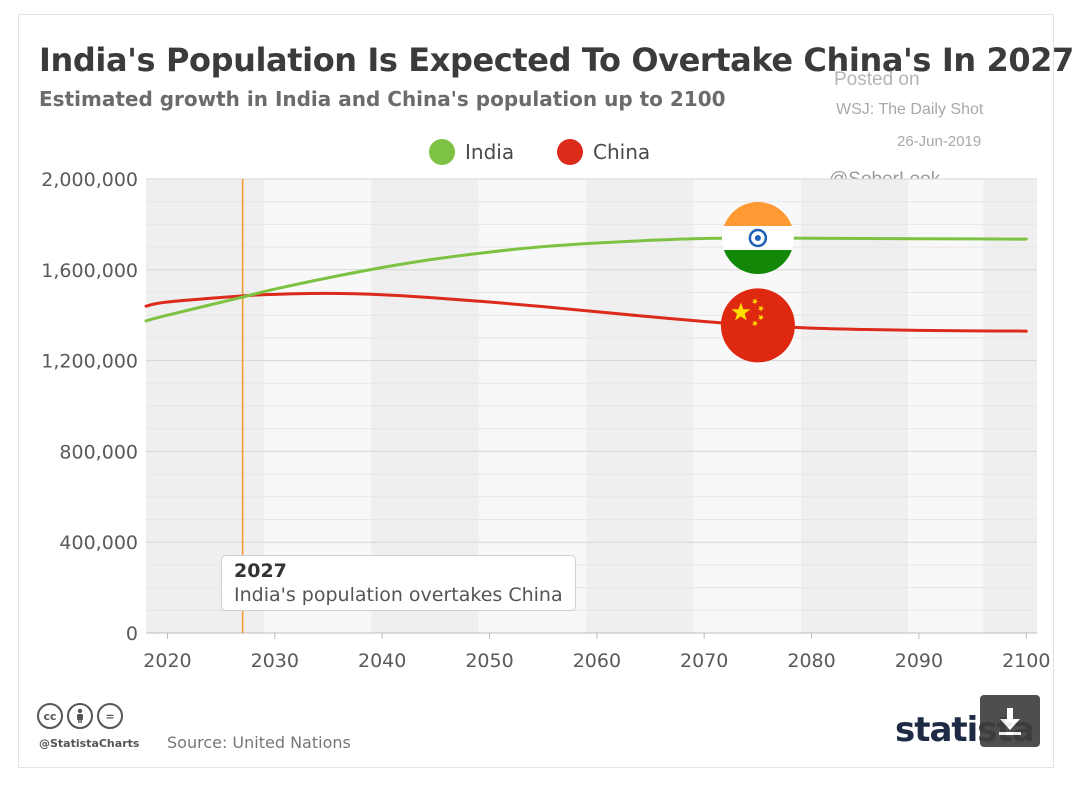 The image size is (1078, 796). I want to click on chart-legend: India China, so click(537, 152).